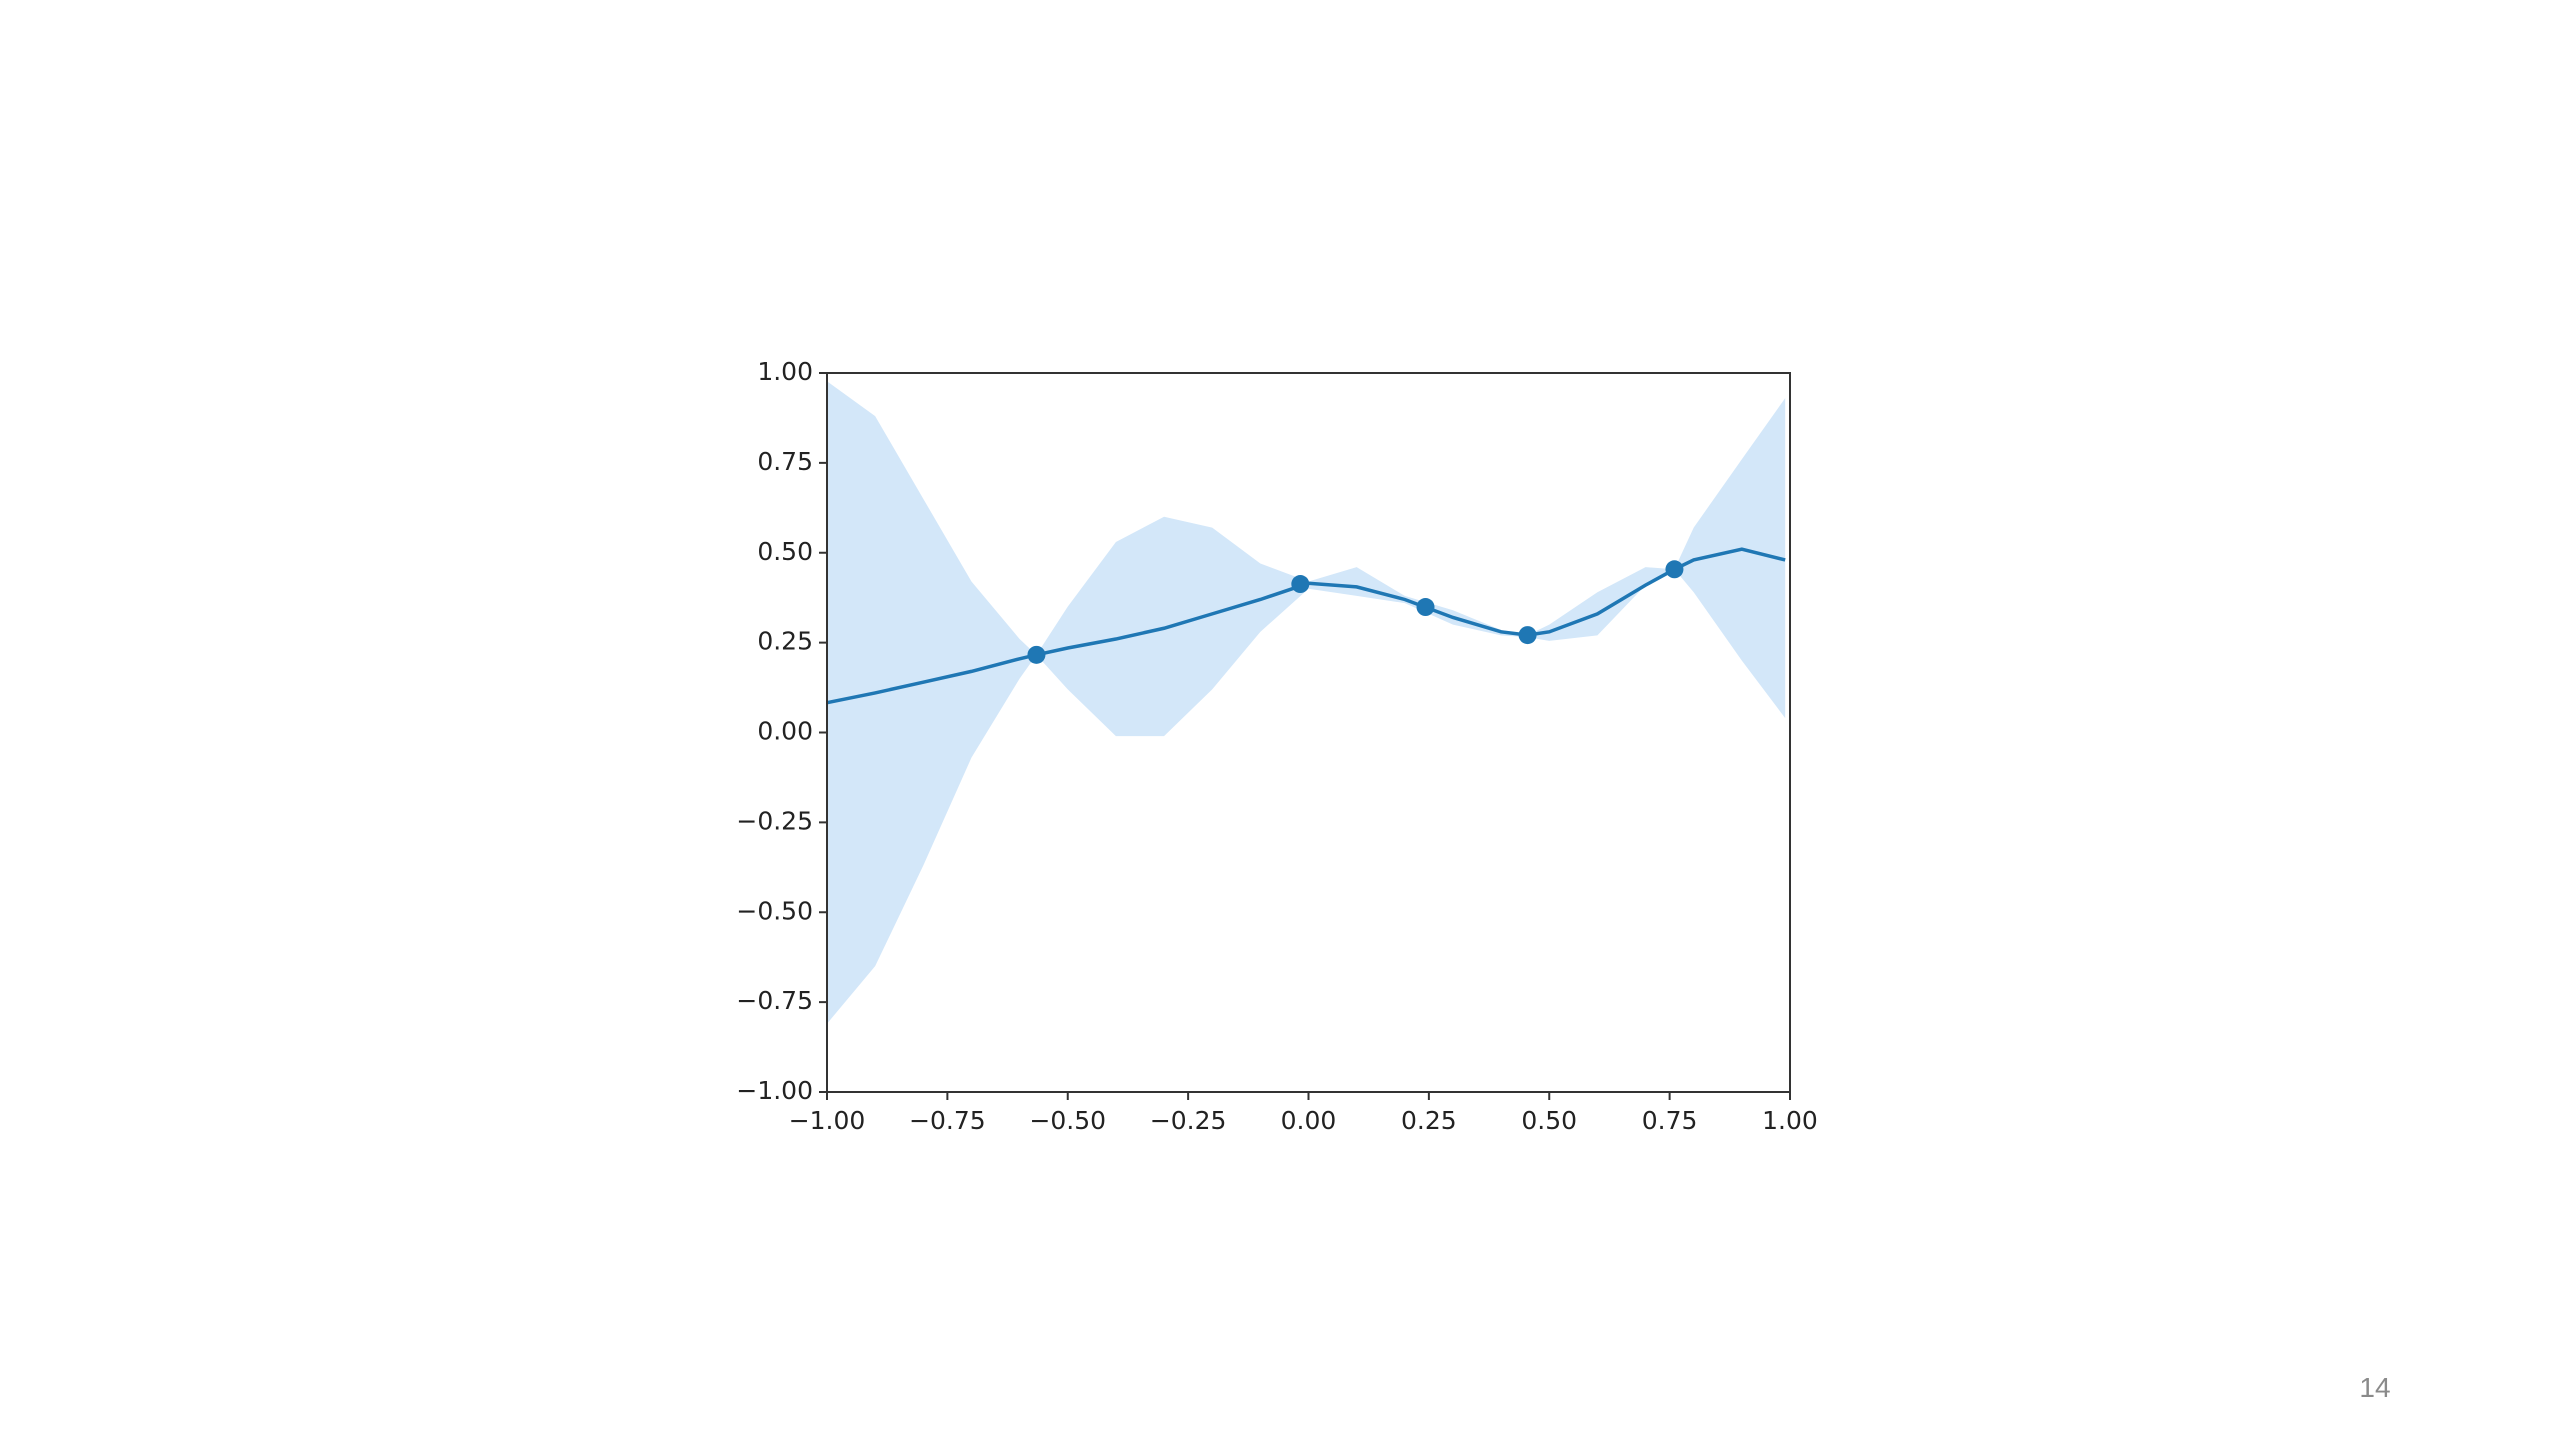 The image size is (2560, 1440). Describe the element at coordinates (1188, 1120) in the screenshot. I see `x-tick-label: −0.25` at that location.